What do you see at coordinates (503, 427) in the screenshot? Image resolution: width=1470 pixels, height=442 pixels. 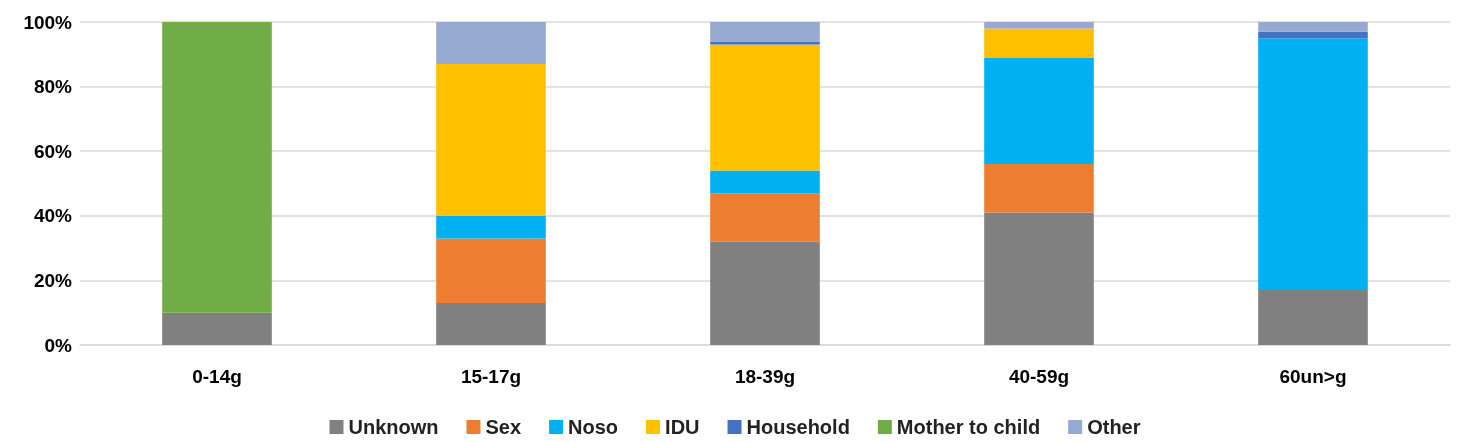 I see `legend-label: Sex` at bounding box center [503, 427].